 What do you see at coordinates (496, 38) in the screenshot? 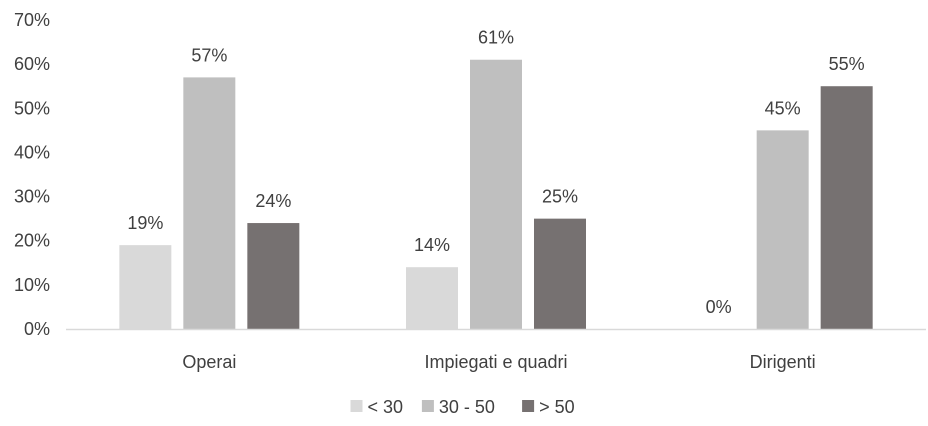
I see `data-label: 61%` at bounding box center [496, 38].